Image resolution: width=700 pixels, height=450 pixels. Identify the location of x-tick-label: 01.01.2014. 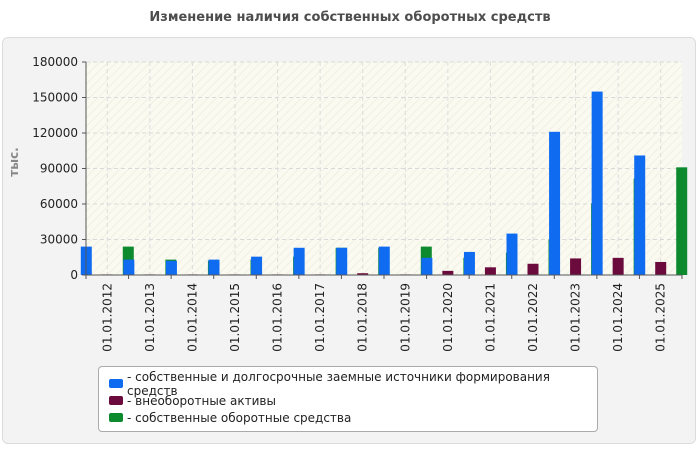
(192, 317).